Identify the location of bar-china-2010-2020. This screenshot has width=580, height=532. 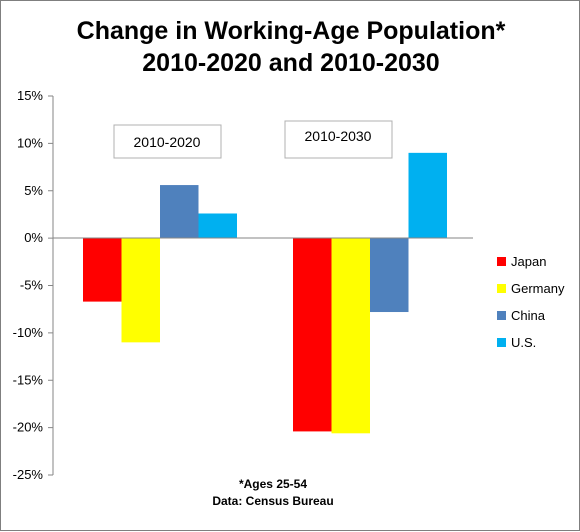
(179, 212).